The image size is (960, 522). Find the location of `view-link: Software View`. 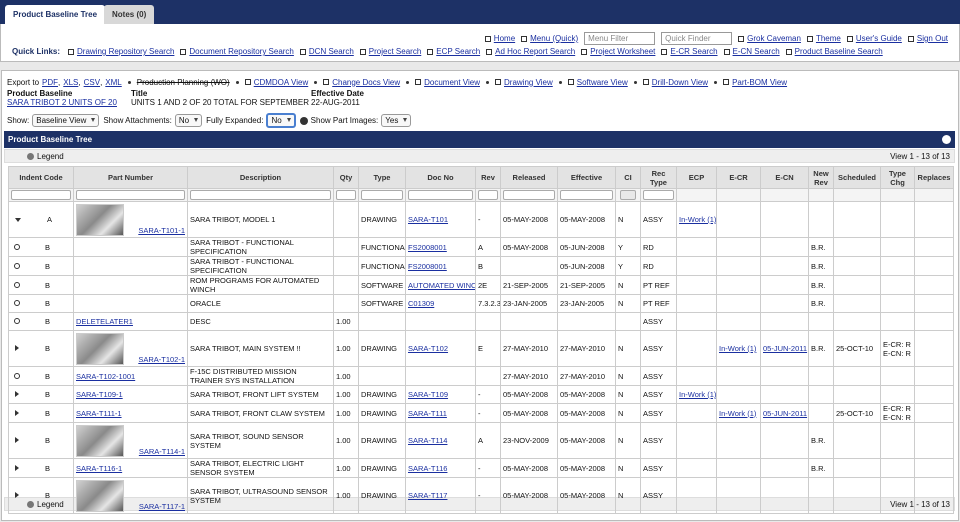

view-link: Software View is located at coordinates (602, 82).